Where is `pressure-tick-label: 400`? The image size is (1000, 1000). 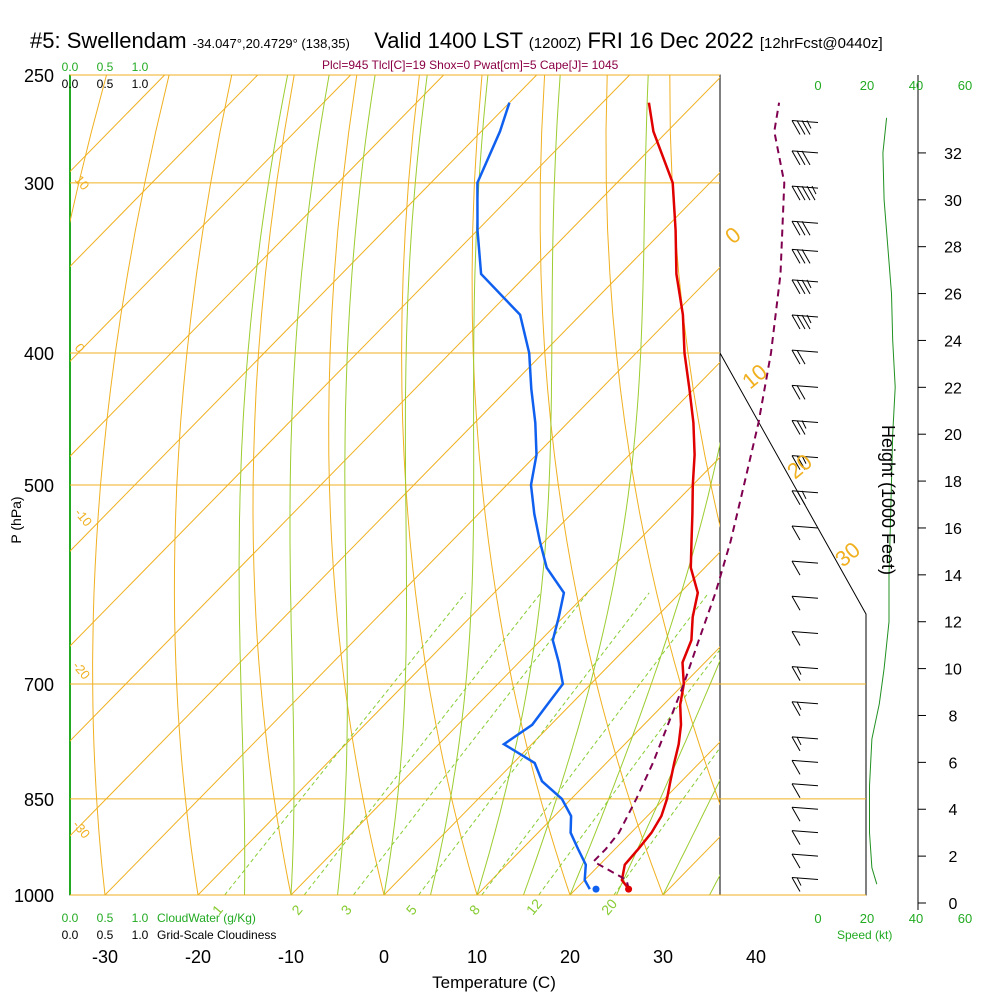
pressure-tick-label: 400 is located at coordinates (39, 354).